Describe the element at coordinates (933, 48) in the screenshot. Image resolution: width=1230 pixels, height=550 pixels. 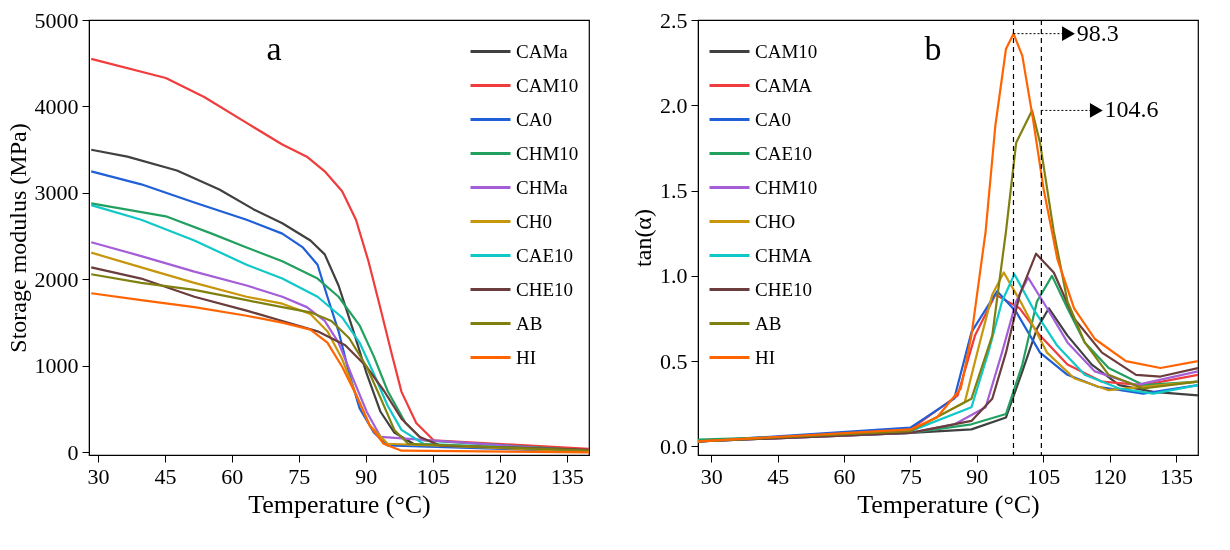
I see `annotation: b` at that location.